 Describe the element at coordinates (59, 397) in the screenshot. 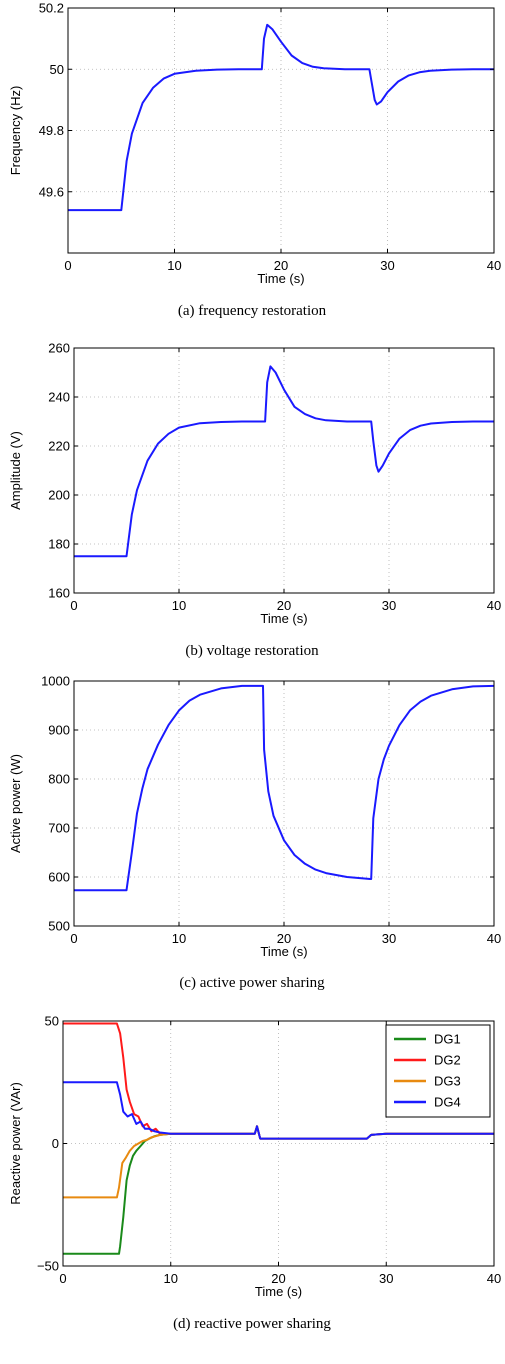

I see `y-tick-label: 240` at that location.